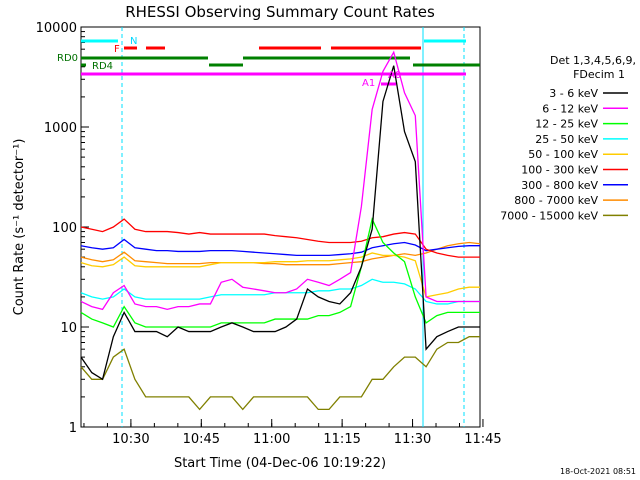  I want to click on x-axis-label: Start Time (04-Dec-06 10:19:22), so click(280, 463).